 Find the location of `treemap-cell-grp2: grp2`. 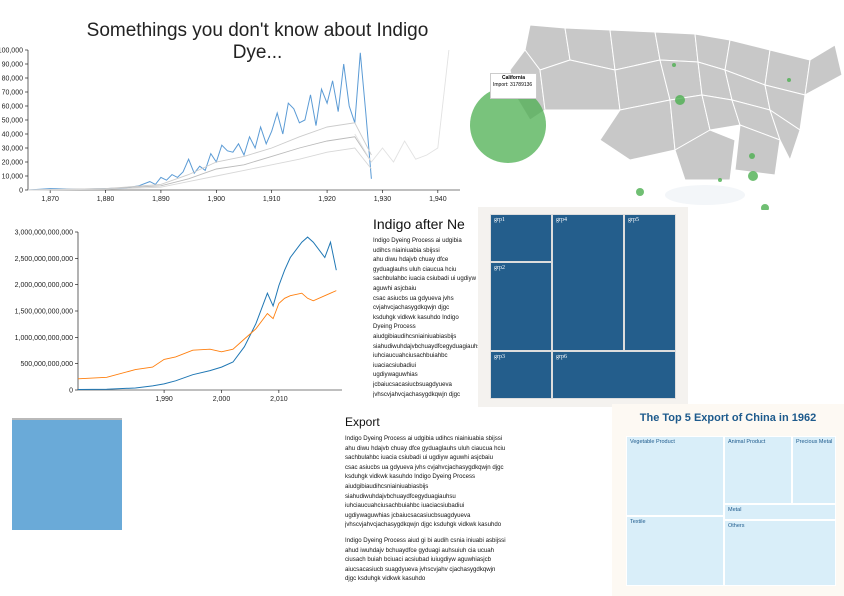

treemap-cell-grp2: grp2 is located at coordinates (521, 306).